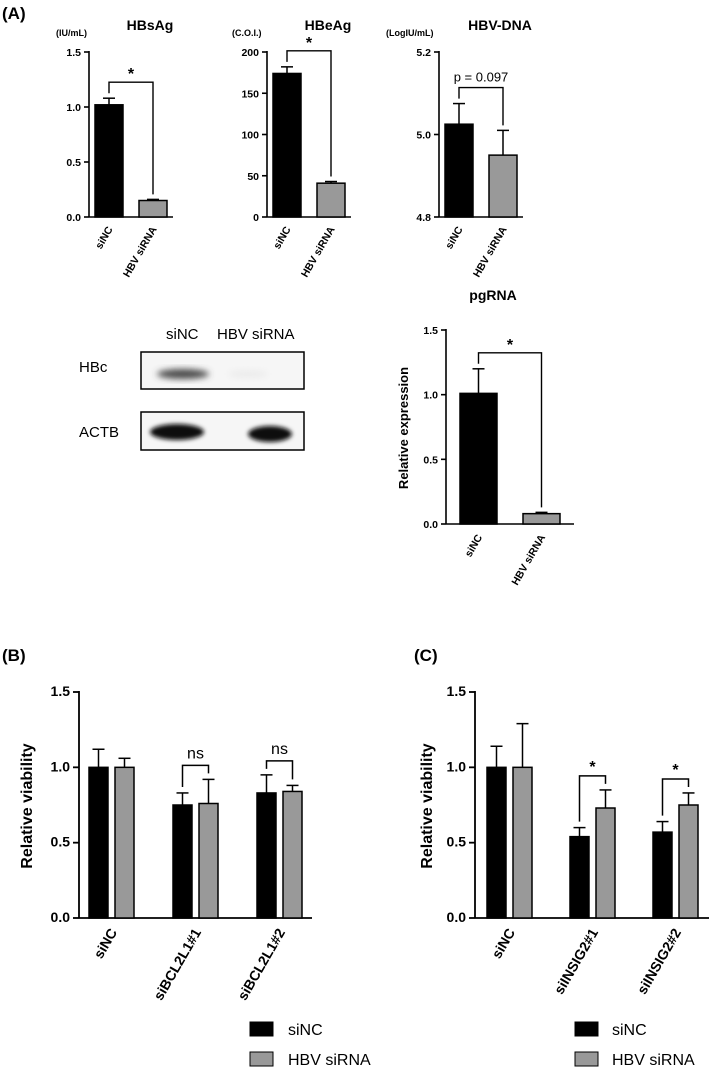 Image resolution: width=709 pixels, height=1070 pixels. What do you see at coordinates (328, 25) in the screenshot?
I see `hbeag-title: HBeAg` at bounding box center [328, 25].